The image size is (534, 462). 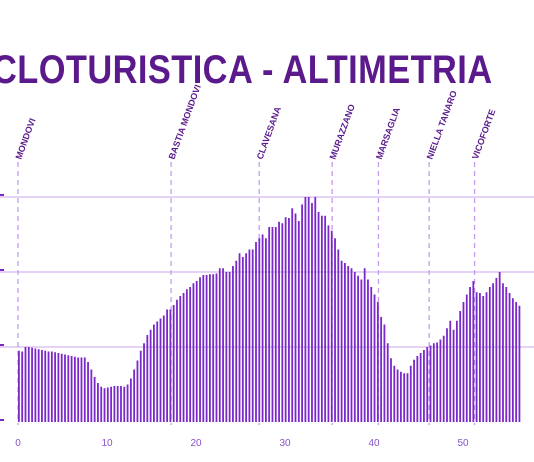 I want to click on x-tick-label: 40, so click(x=374, y=443).